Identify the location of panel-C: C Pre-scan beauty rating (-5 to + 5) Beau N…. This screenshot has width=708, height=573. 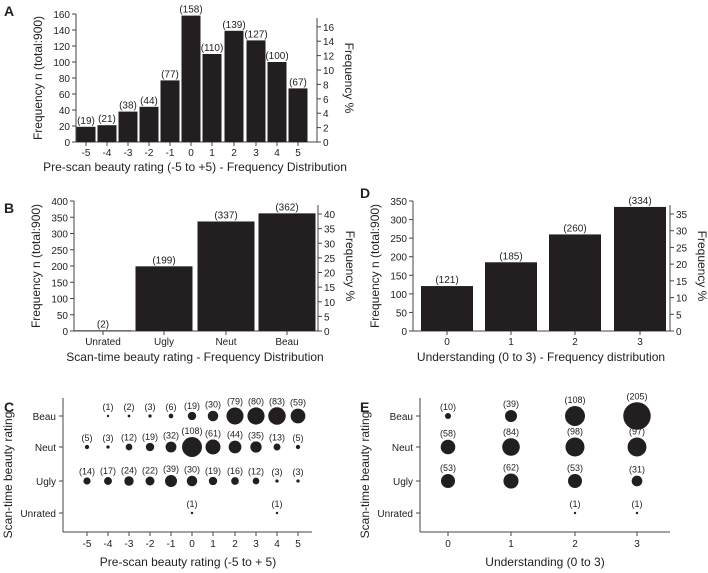
(156, 482).